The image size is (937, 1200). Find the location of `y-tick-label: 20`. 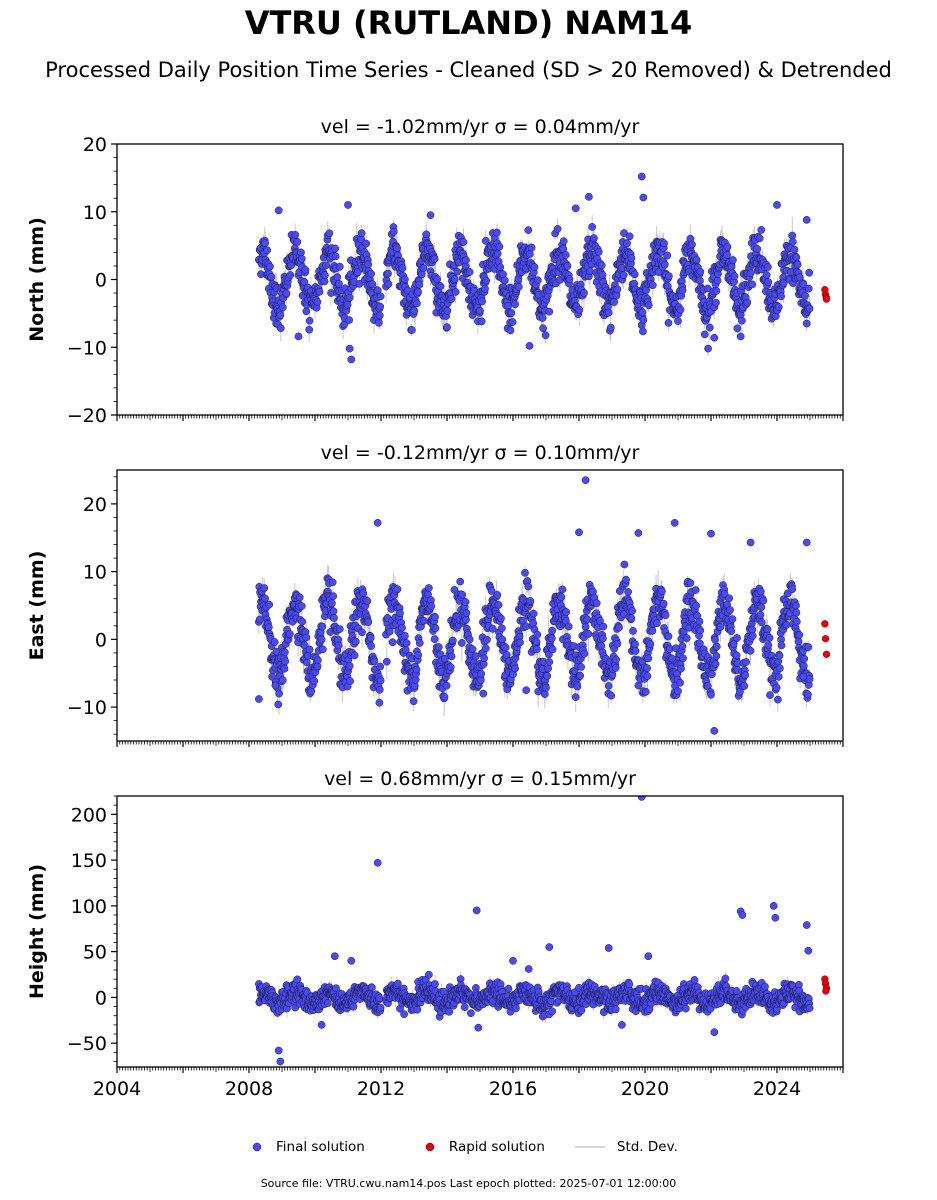

y-tick-label: 20 is located at coordinates (95, 145).